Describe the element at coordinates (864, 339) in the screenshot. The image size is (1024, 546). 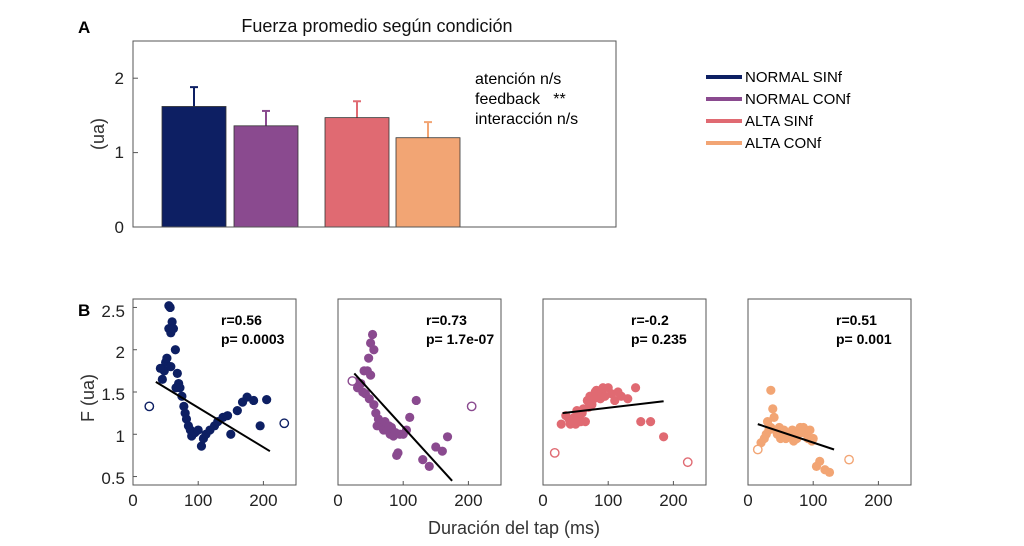
I see `correlation-p-label: p= 0.001` at that location.